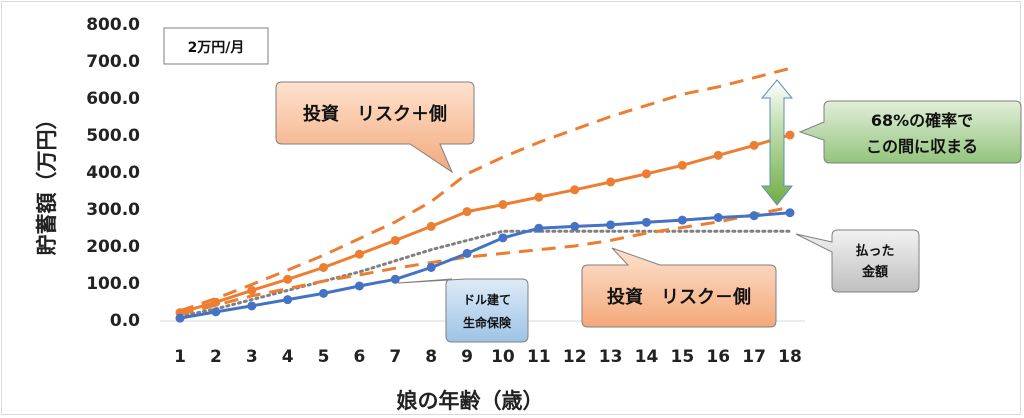  I want to click on y-tick-label: 0.0, so click(125, 321).